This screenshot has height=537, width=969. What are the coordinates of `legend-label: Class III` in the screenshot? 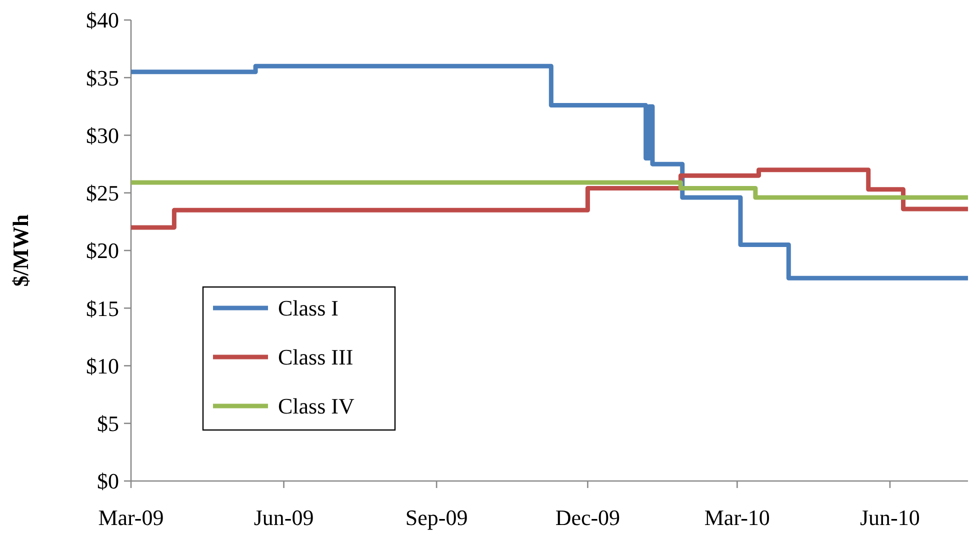 It's located at (316, 357).